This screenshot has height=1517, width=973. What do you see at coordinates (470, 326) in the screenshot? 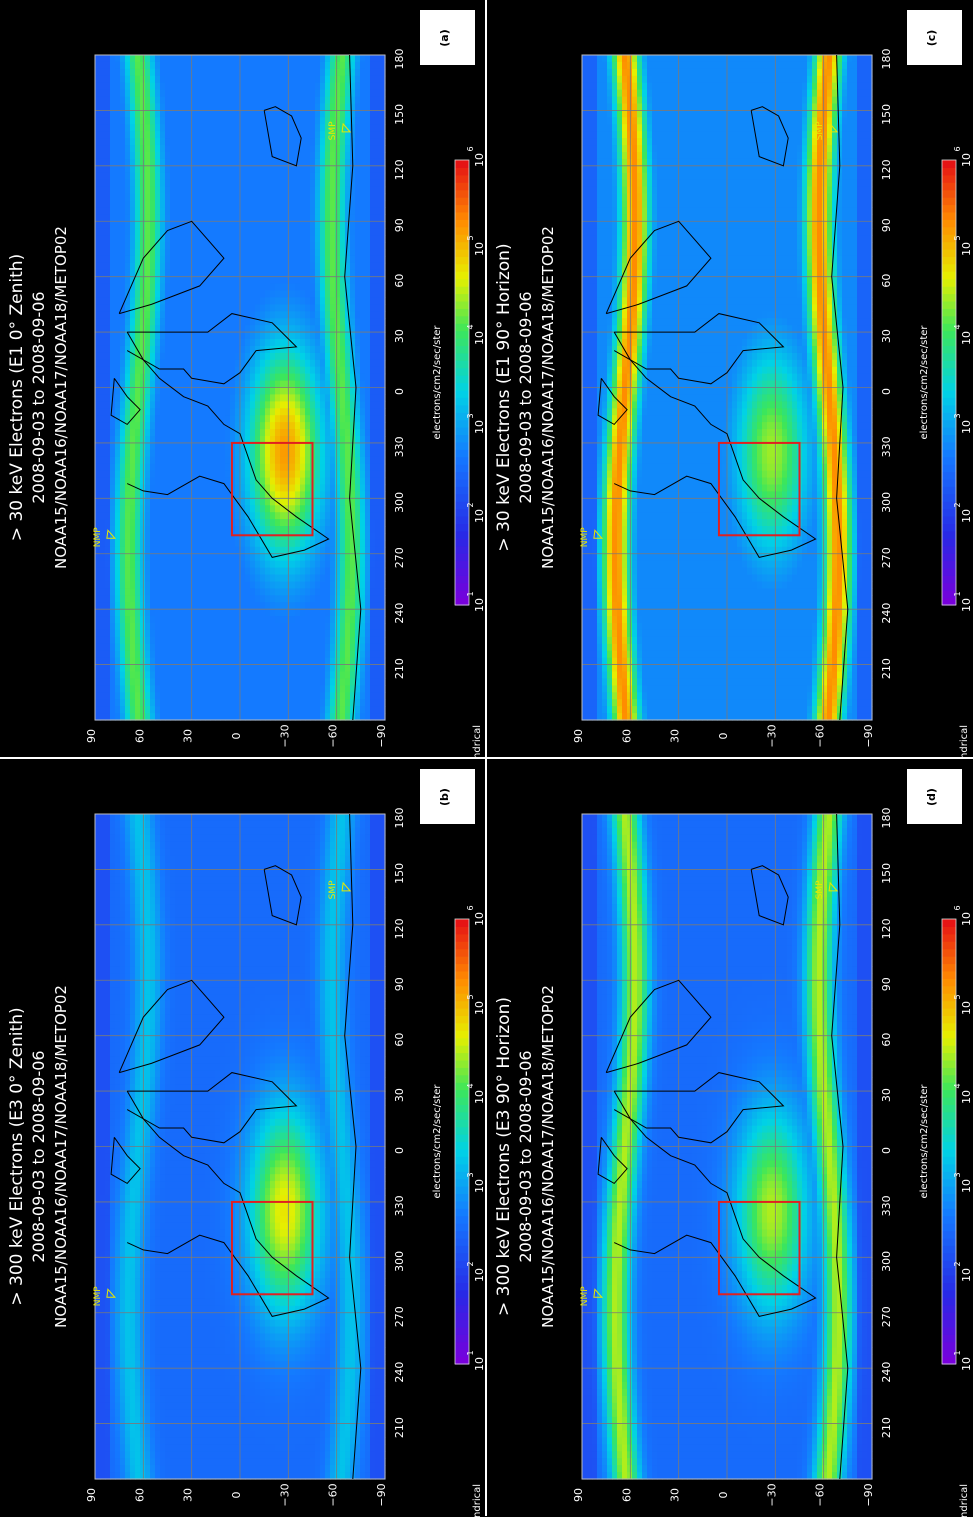
I see `colorbar-tick-exponent: 4` at bounding box center [470, 326].